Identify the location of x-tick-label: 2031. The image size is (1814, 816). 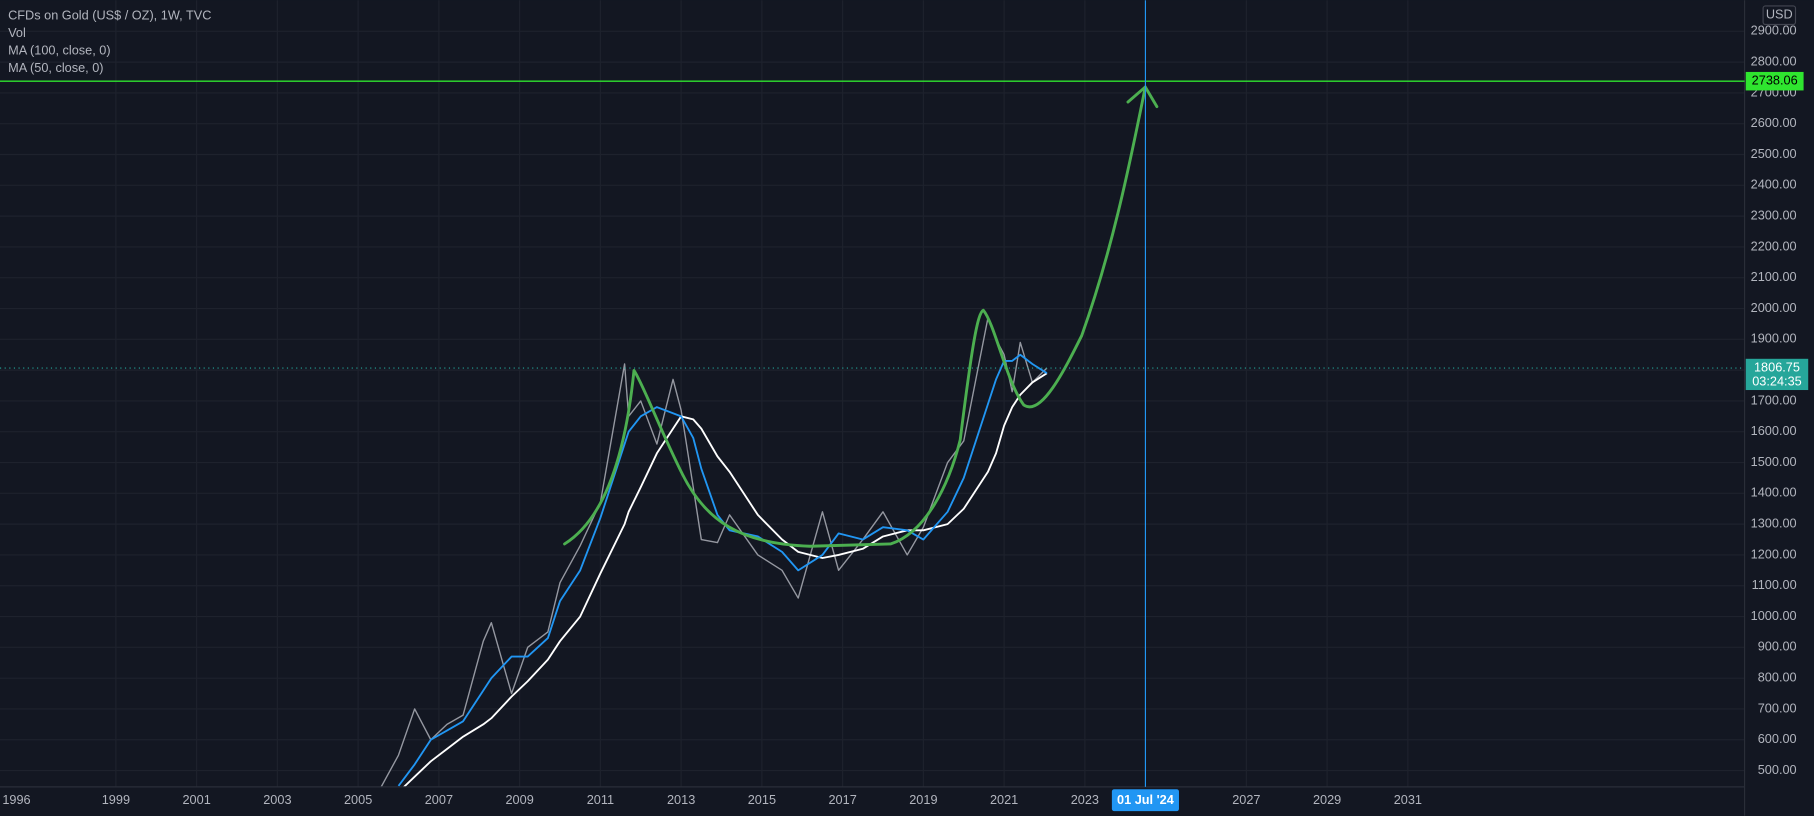
(1408, 799).